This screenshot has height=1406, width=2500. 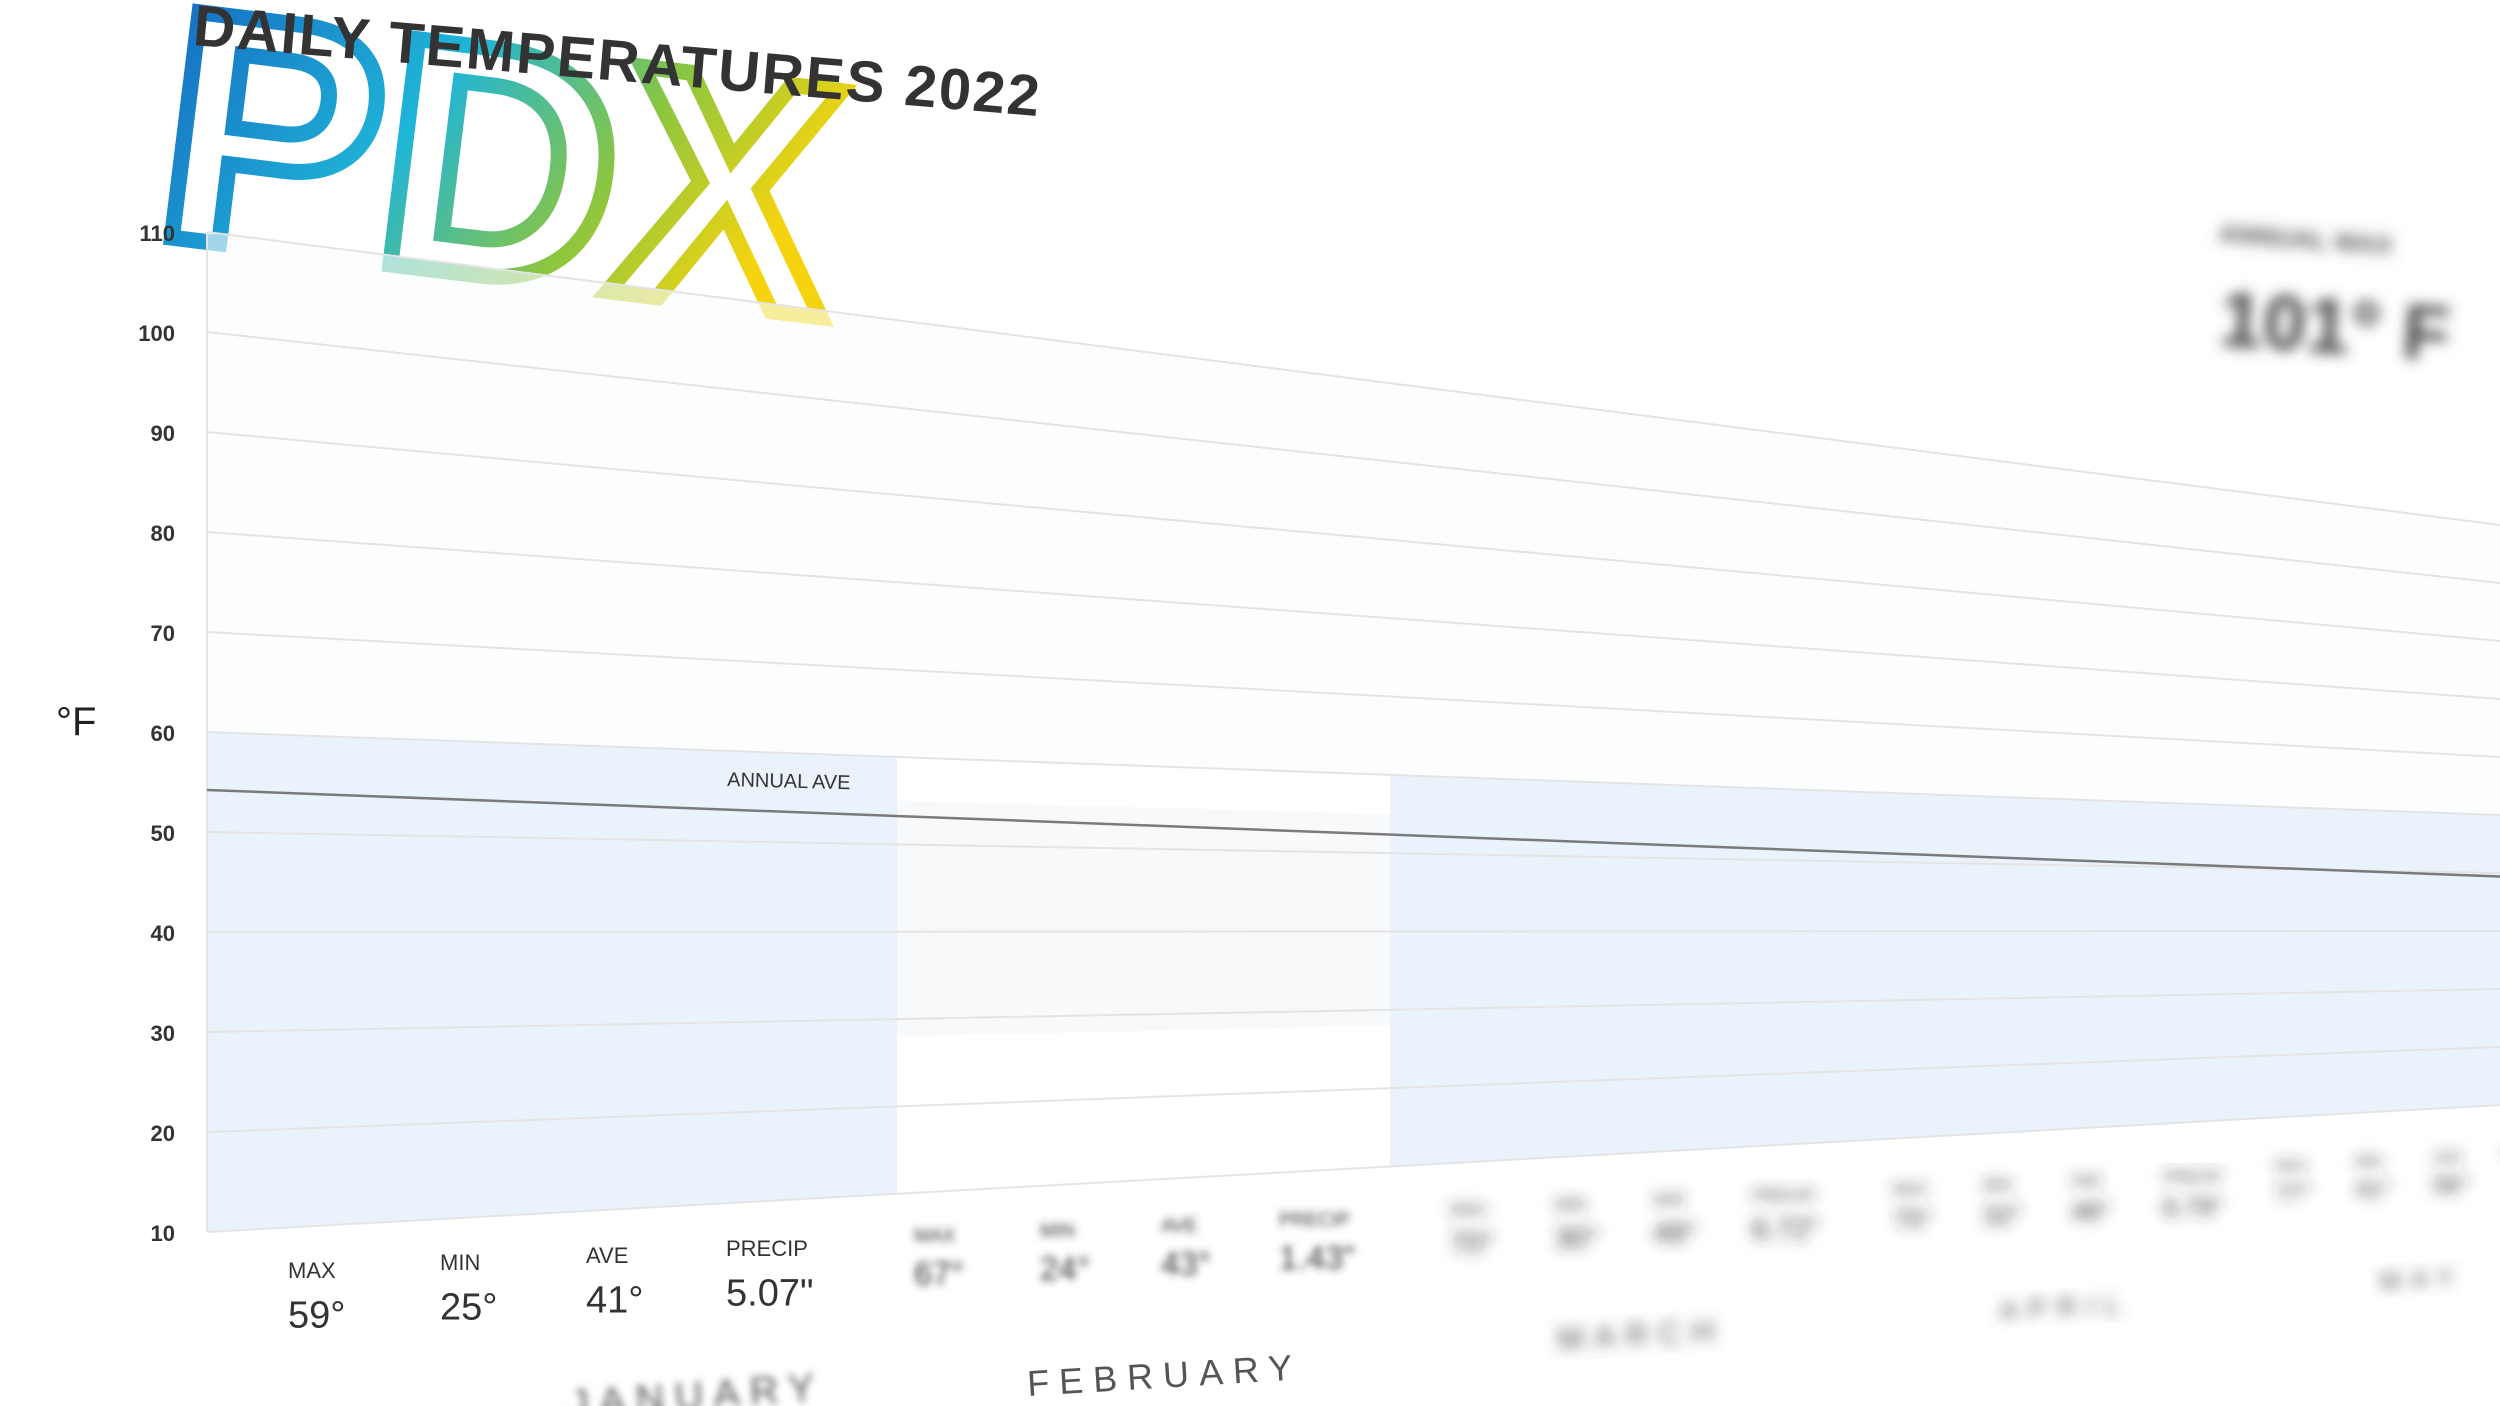 What do you see at coordinates (316, 1315) in the screenshot?
I see `stat-value: 59°` at bounding box center [316, 1315].